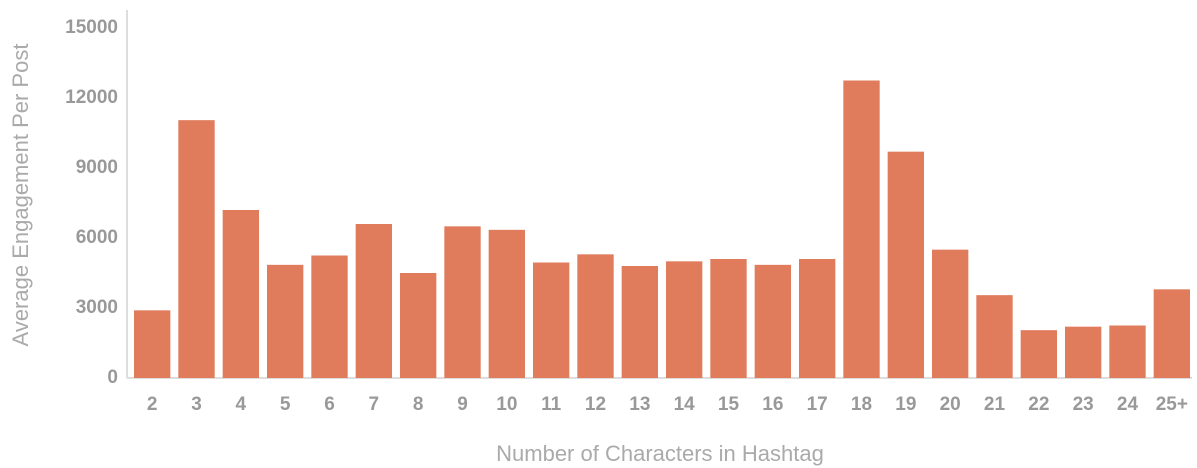  Describe the element at coordinates (418, 404) in the screenshot. I see `x-tick-label: 8` at that location.